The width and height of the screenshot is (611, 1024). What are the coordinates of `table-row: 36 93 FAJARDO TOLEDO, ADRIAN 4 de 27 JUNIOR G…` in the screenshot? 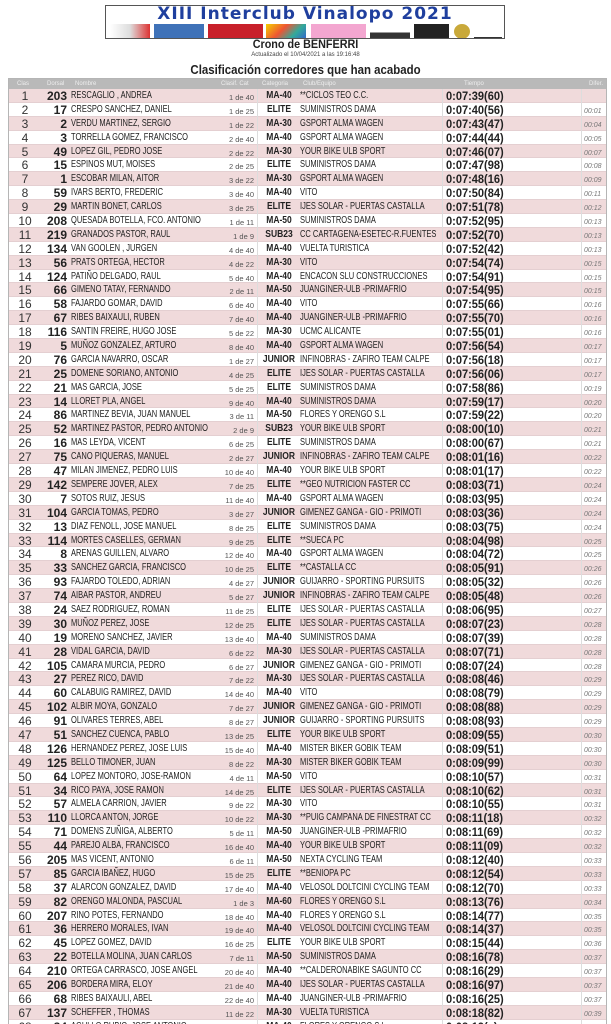 It's located at (307, 582).